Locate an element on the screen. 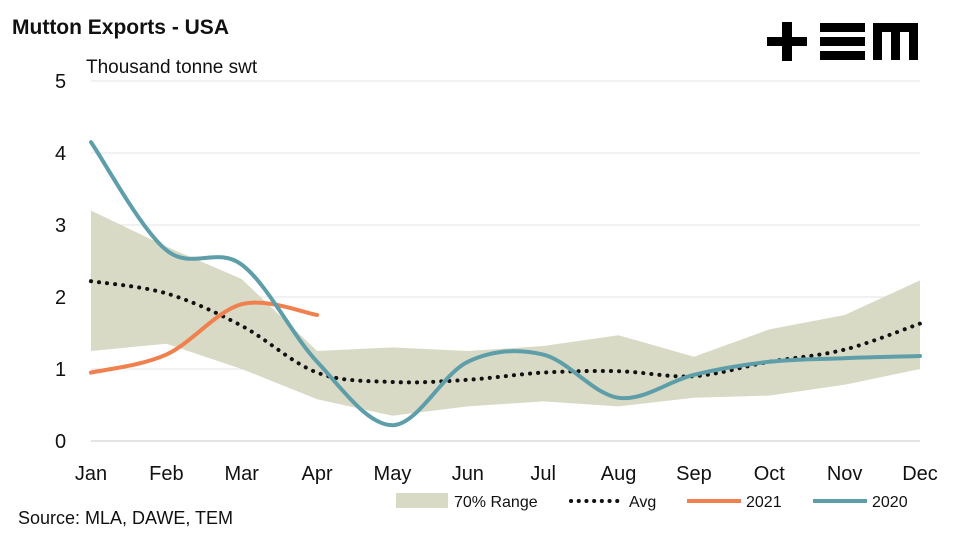  x-tick-label: Oct is located at coordinates (770, 474).